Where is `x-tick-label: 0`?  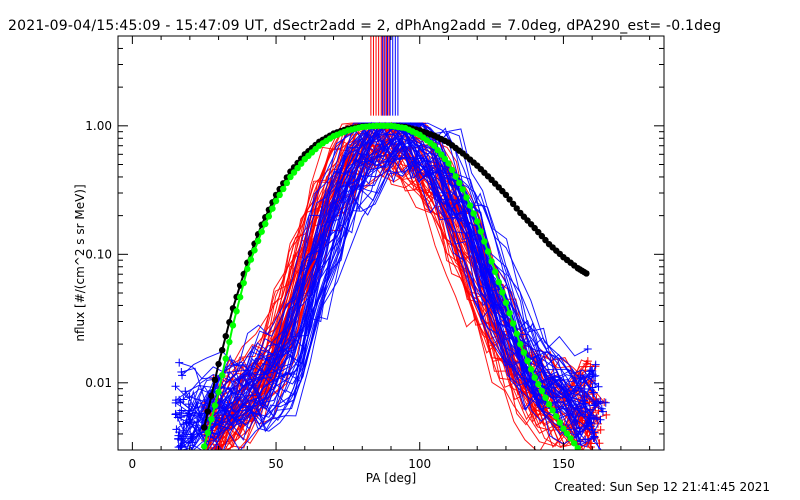
x-tick-label: 0 is located at coordinates (133, 464).